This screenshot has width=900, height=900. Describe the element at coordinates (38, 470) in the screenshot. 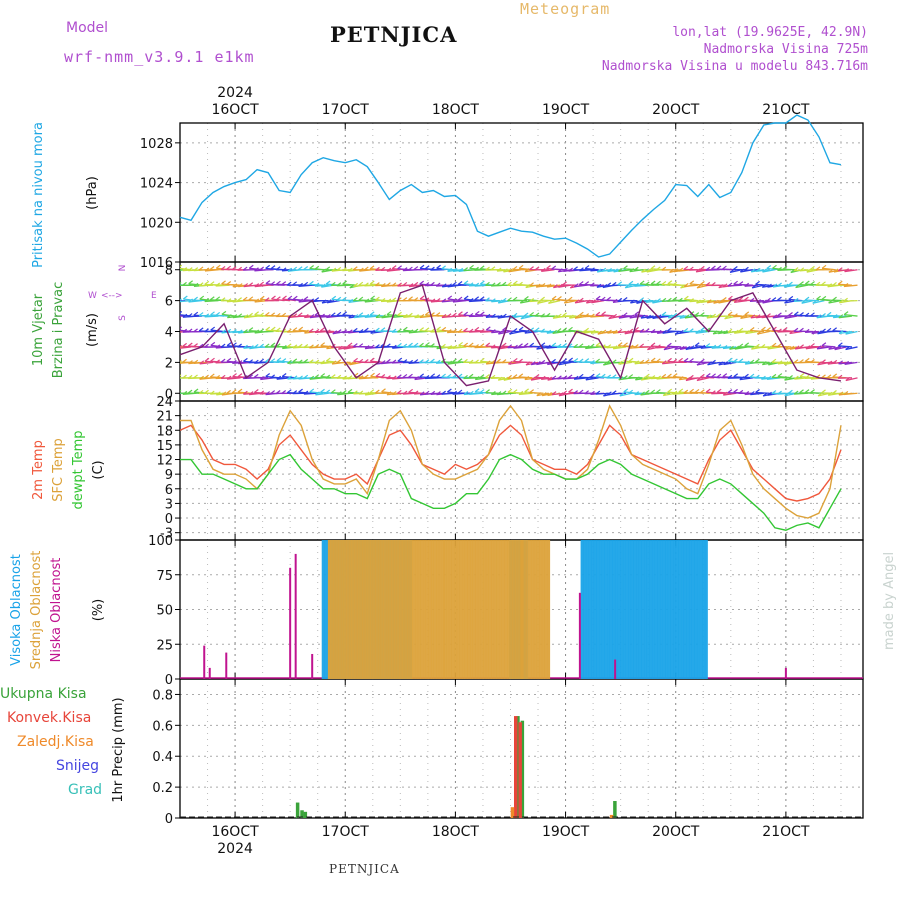

I see `temp-side-label-1: 2m Temp` at that location.